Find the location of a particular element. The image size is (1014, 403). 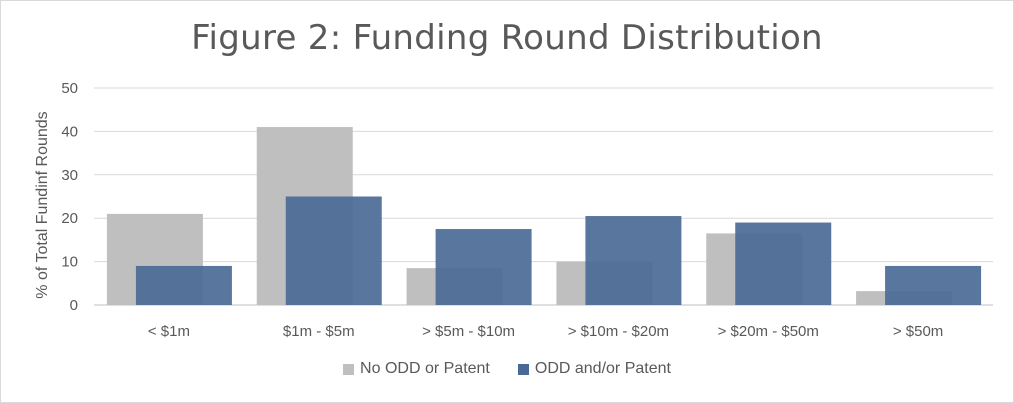

y-axis-label: % of Total Fundinf Rounds is located at coordinates (42, 204).